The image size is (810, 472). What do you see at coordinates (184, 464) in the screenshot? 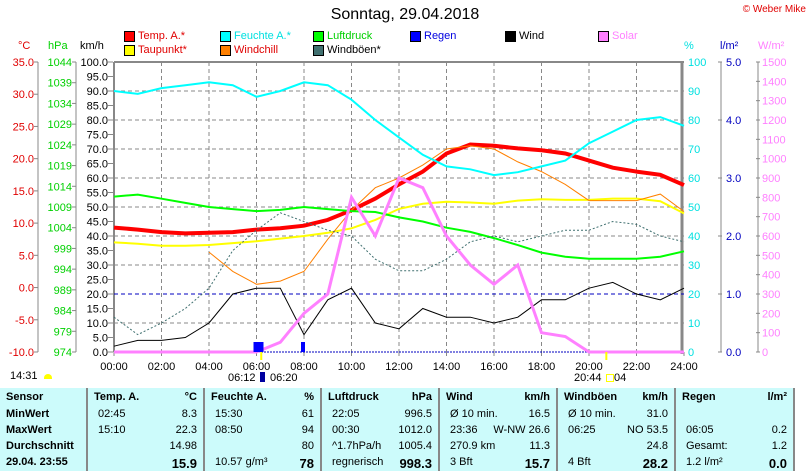
I see `row-value: 15.9` at bounding box center [184, 464].